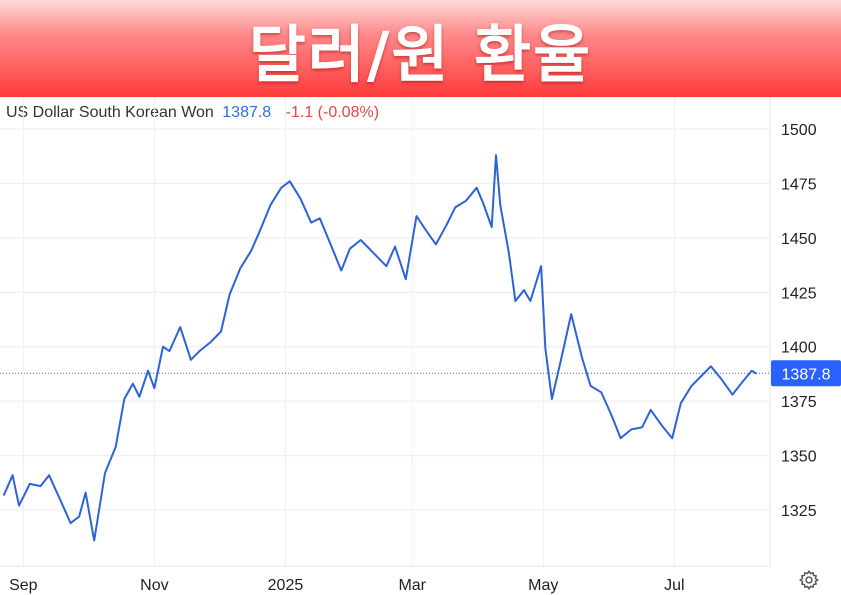 This screenshot has height=595, width=841. What do you see at coordinates (23, 585) in the screenshot?
I see `x-tick-label: Sep` at bounding box center [23, 585].